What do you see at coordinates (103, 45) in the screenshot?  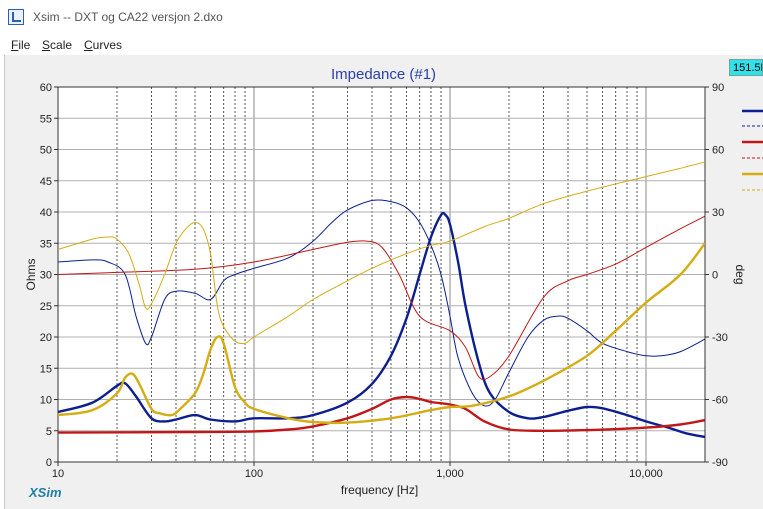 I see `menu-curves: Curves` at bounding box center [103, 45].